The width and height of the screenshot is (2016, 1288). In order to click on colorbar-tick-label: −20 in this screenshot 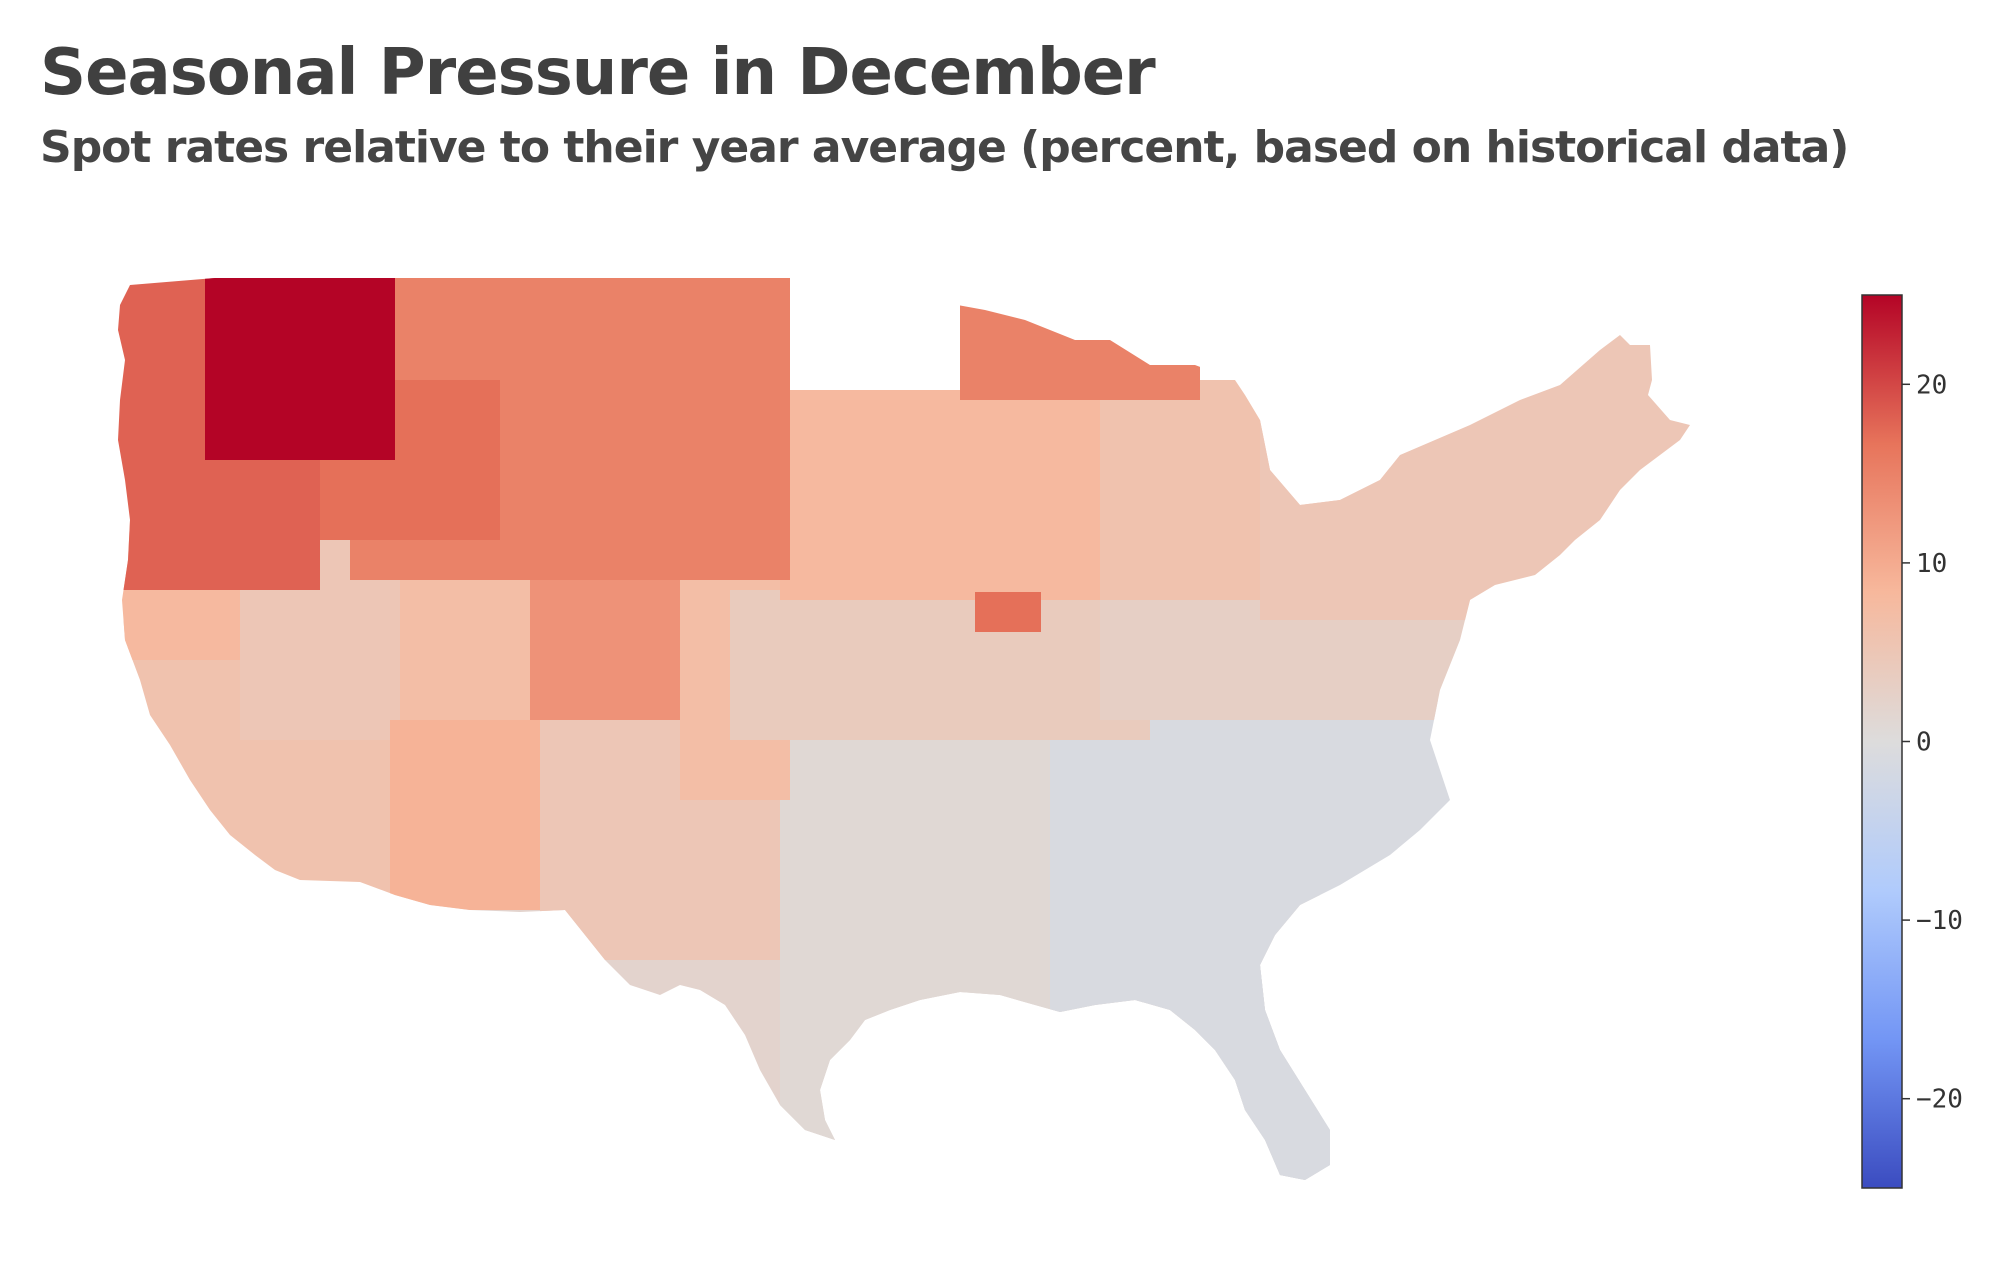, I will do `click(1939, 1100)`.